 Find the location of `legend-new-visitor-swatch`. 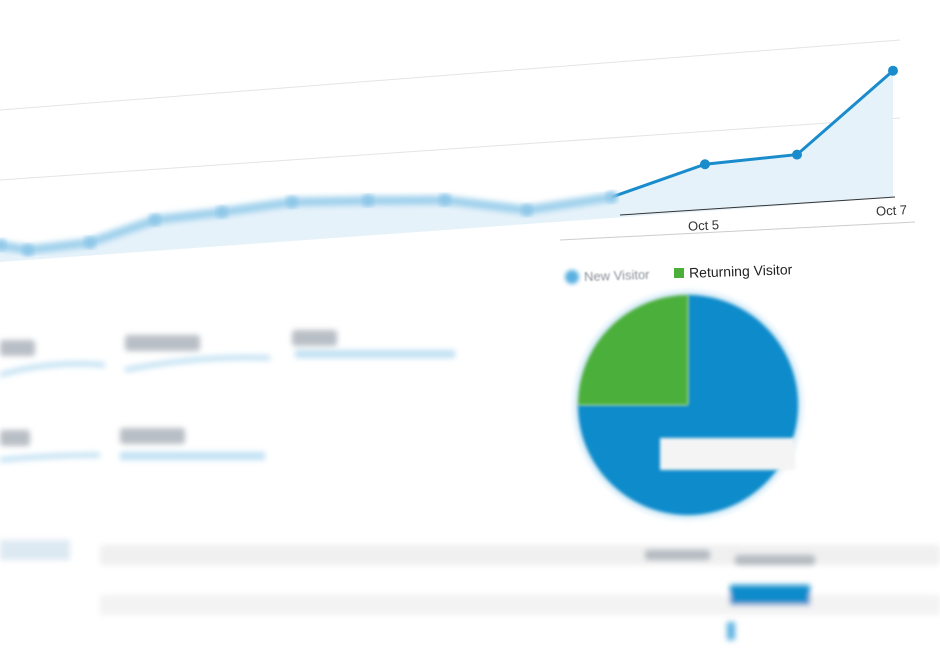

legend-new-visitor-swatch is located at coordinates (572, 277).